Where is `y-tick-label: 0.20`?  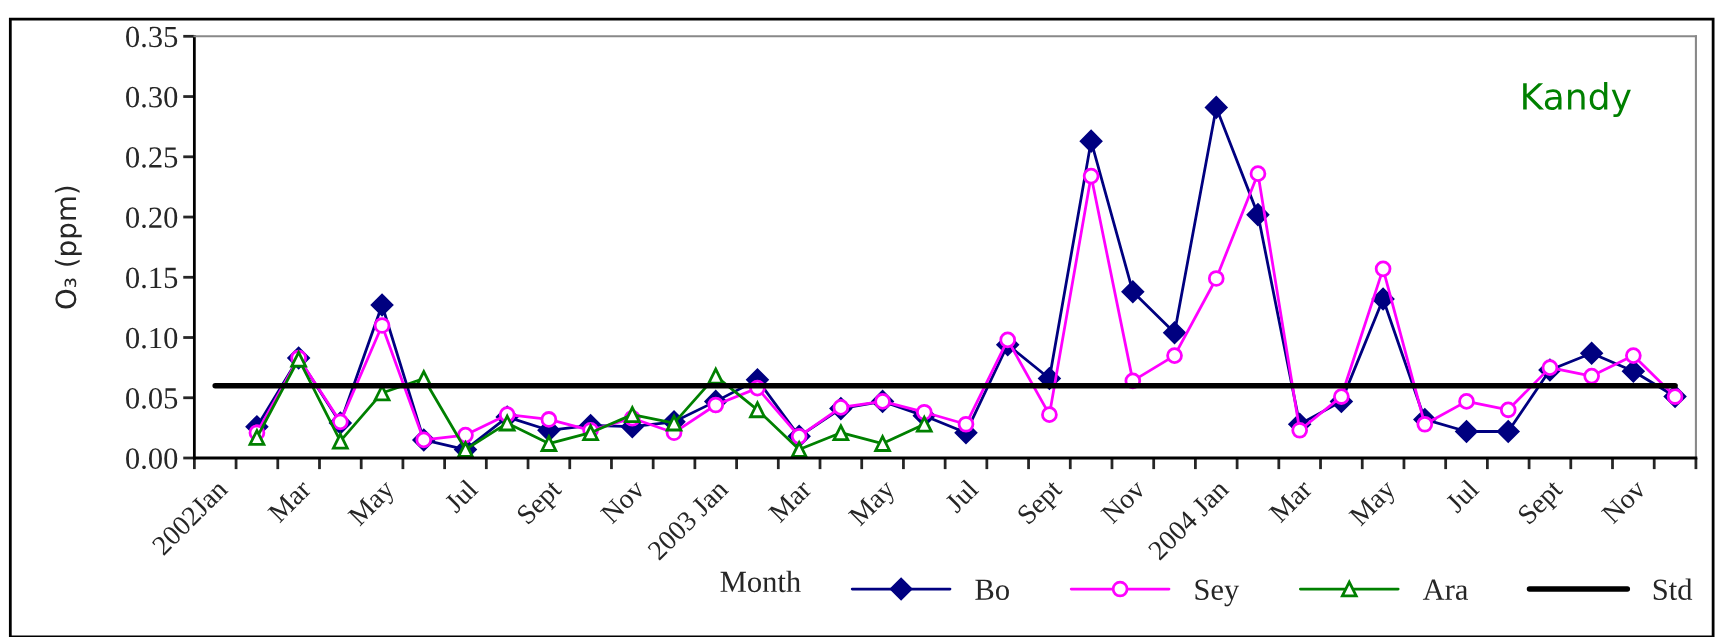
y-tick-label: 0.20 is located at coordinates (152, 218).